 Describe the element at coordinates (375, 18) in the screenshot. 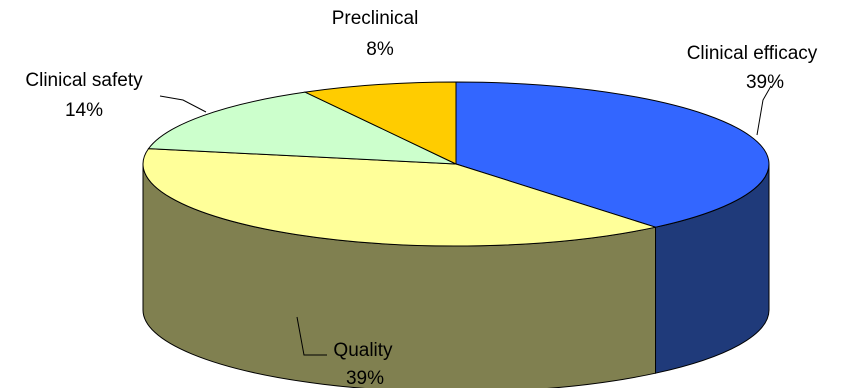

I see `slice-label-name-3: Preclinical` at that location.